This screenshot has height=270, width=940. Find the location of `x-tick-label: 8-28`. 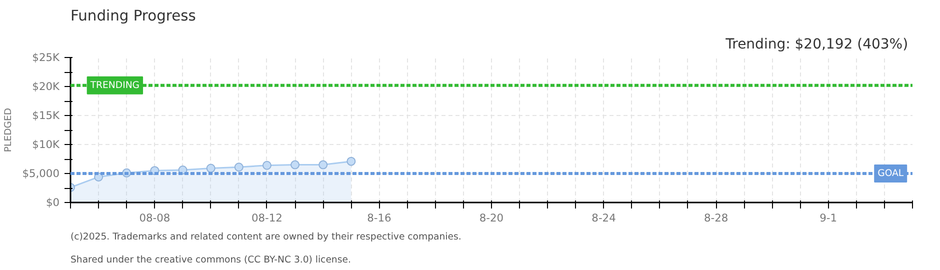

x-tick-label: 8-28 is located at coordinates (716, 218).